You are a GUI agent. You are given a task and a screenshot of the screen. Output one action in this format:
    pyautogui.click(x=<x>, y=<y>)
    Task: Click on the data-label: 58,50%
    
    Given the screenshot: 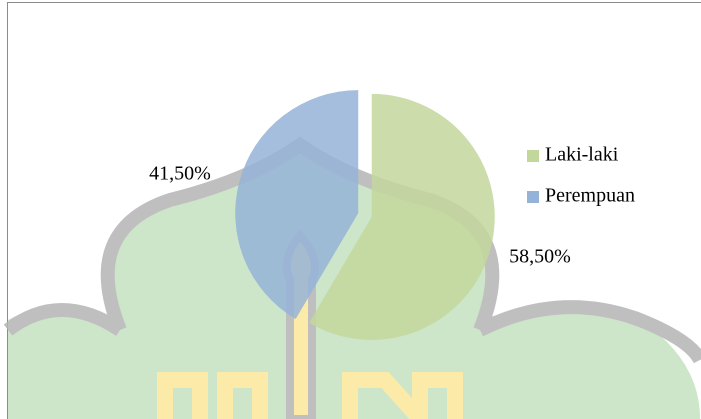 What is the action you would take?
    pyautogui.click(x=540, y=257)
    